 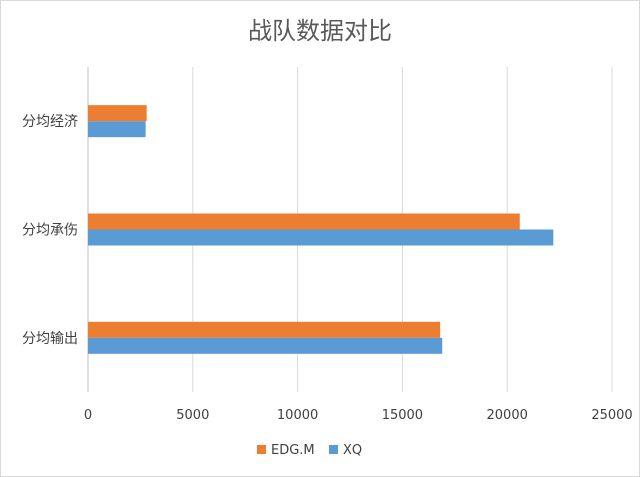 I want to click on category-labels: 分均输出 分均承伤 分均经济, so click(x=50, y=230).